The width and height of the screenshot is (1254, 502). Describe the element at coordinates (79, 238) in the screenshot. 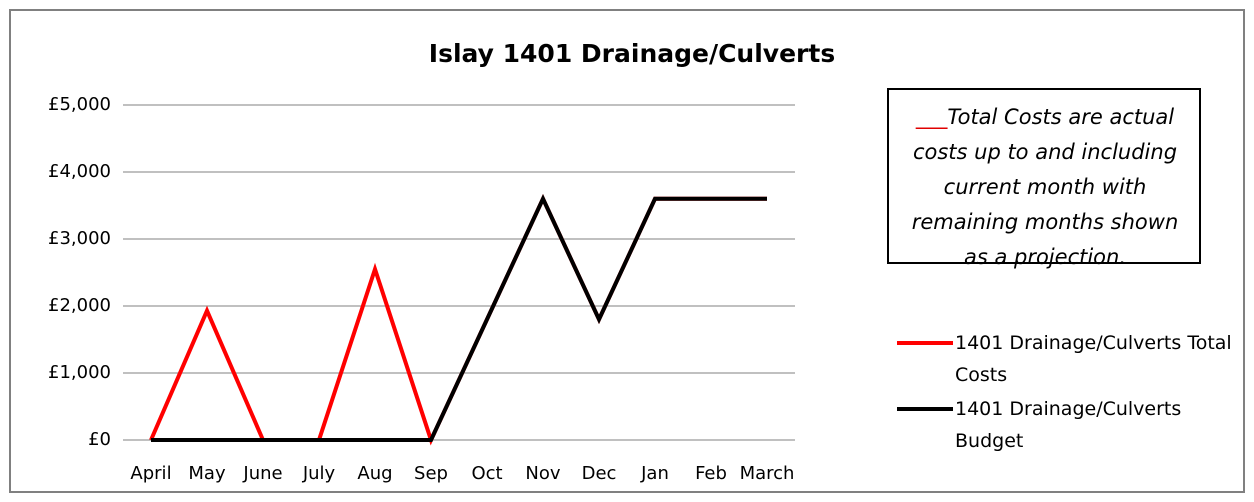

I see `y-tick-label: £3,000` at that location.